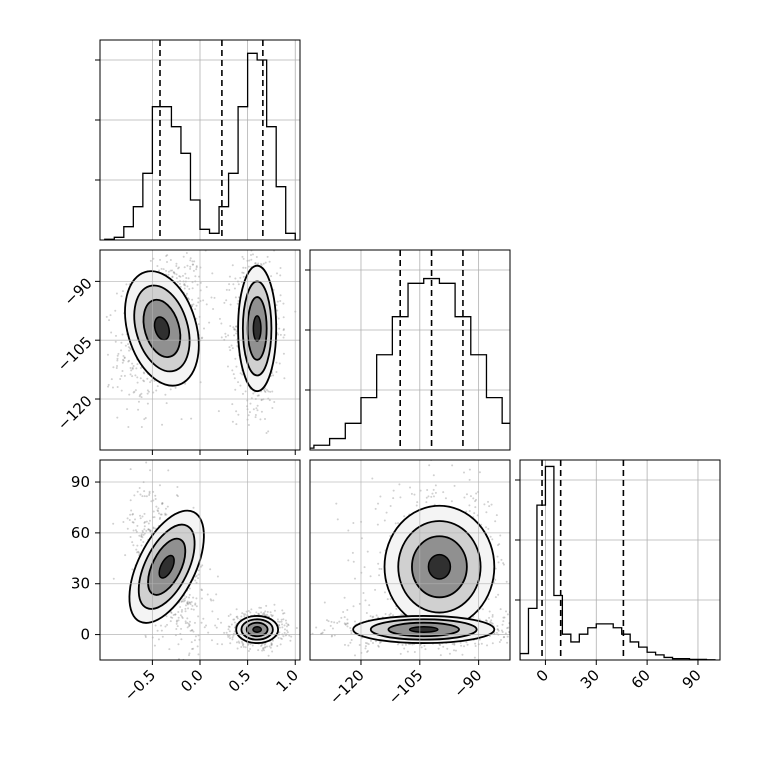 Image resolution: width=760 pixels, height=760 pixels. Describe the element at coordinates (618, 562) in the screenshot. I see `histogram-step` at that location.